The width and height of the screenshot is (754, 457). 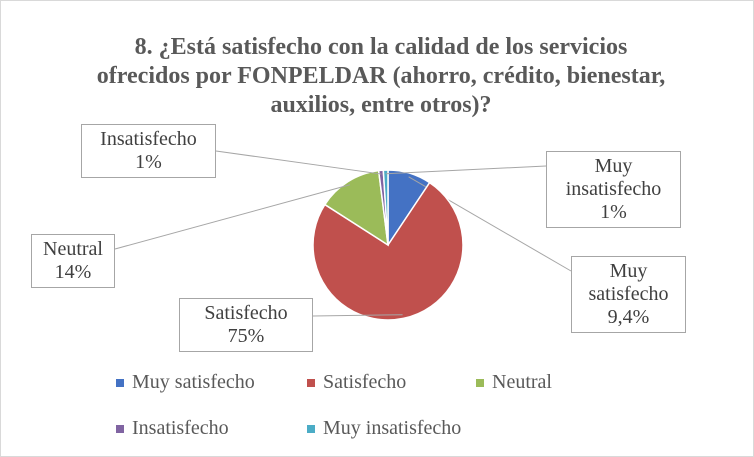 I want to click on legend-item: Neutral, so click(x=514, y=382).